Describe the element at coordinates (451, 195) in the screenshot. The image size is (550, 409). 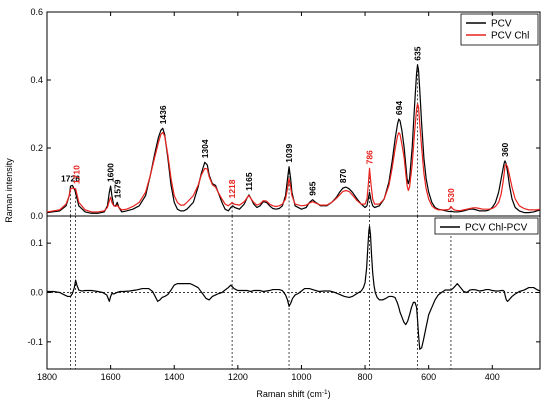
I see `peak-label-530: 530` at that location.